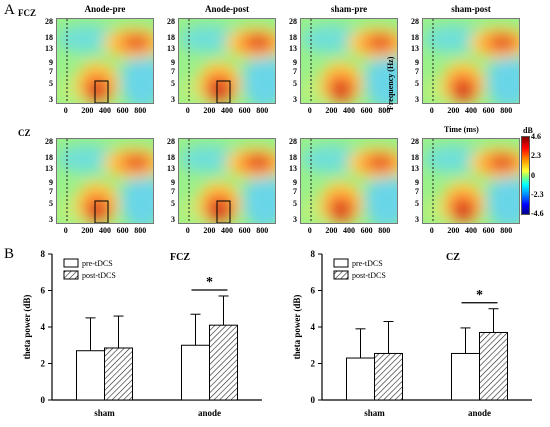 This screenshot has height=427, width=550. I want to click on y-tick-label: 8, so click(43, 254).